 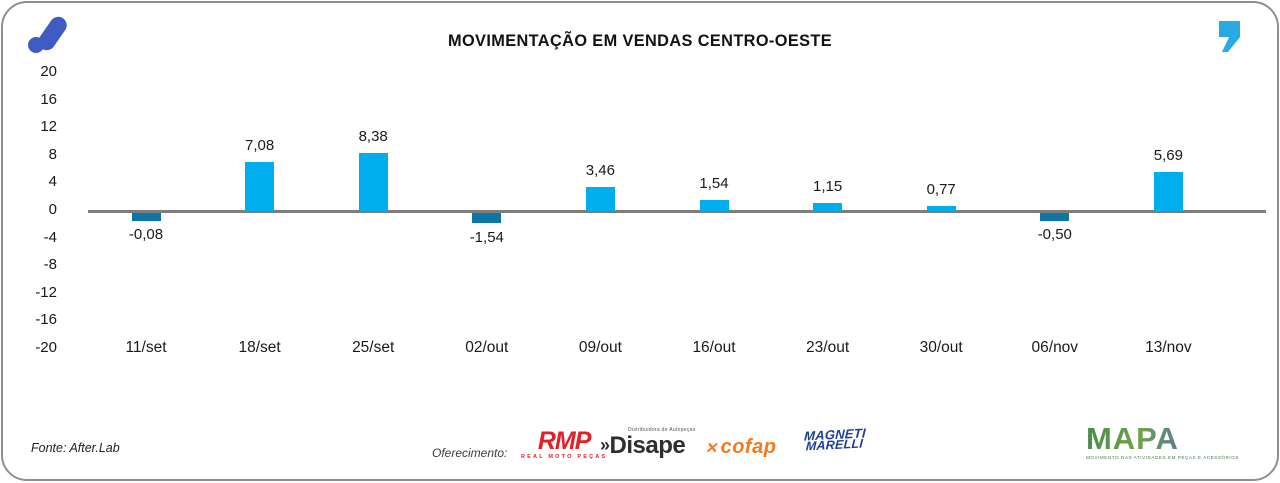 What do you see at coordinates (259, 146) in the screenshot?
I see `value-label-18/set: 7,08` at bounding box center [259, 146].